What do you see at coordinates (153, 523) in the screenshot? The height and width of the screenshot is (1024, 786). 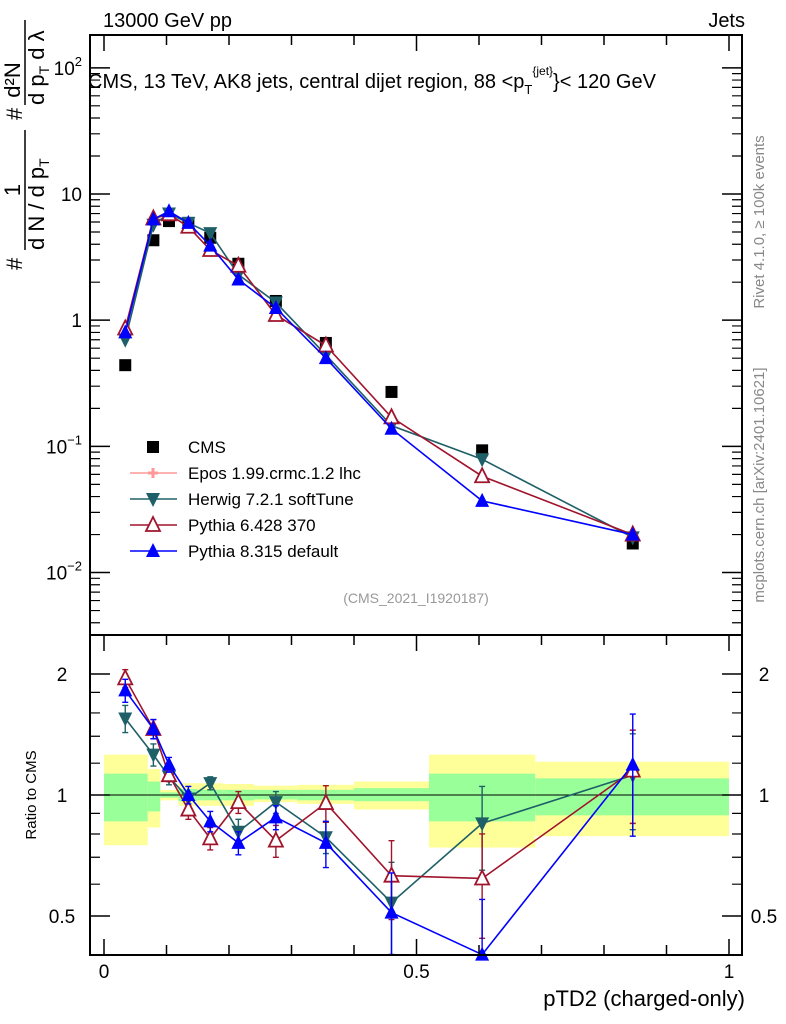 I see `legend-marker-pythia6` at bounding box center [153, 523].